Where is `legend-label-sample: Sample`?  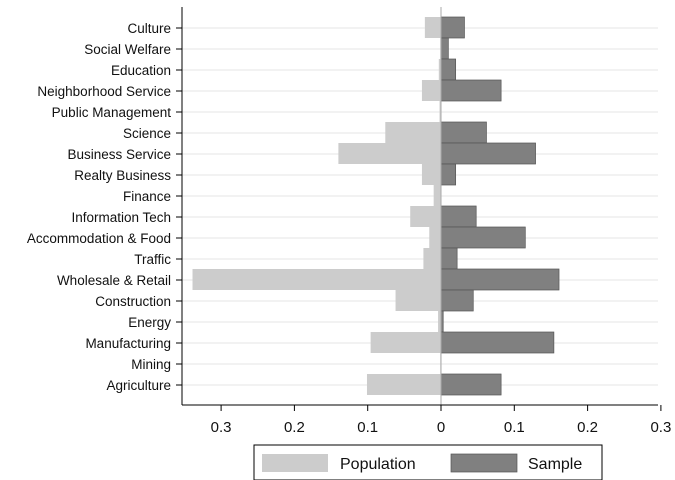
legend-label-sample: Sample is located at coordinates (555, 464).